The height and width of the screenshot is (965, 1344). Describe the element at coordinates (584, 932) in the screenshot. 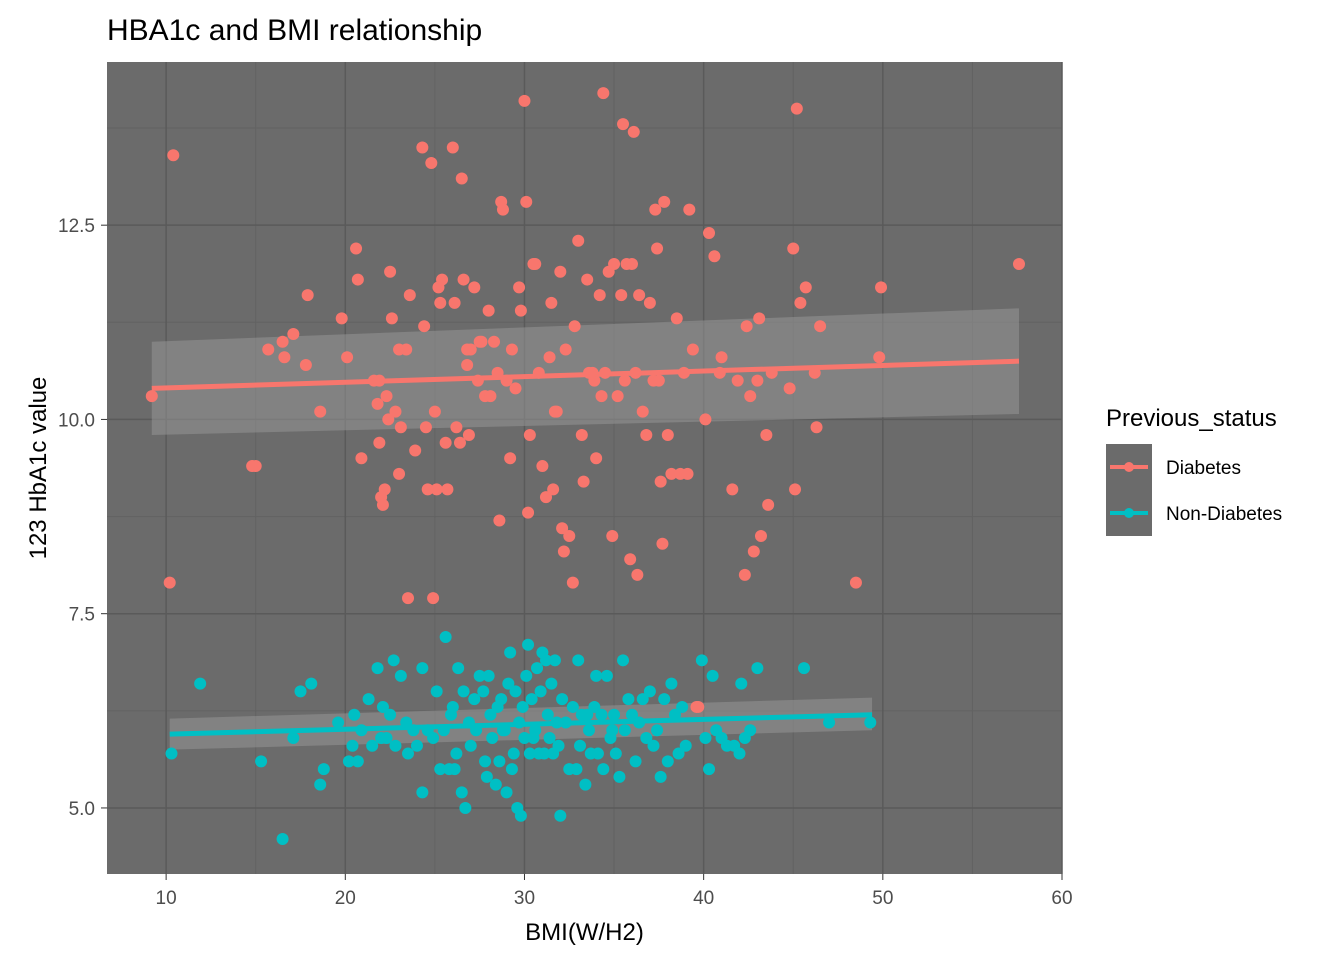

I see `x-axis-label: BMI(W/H2)` at that location.